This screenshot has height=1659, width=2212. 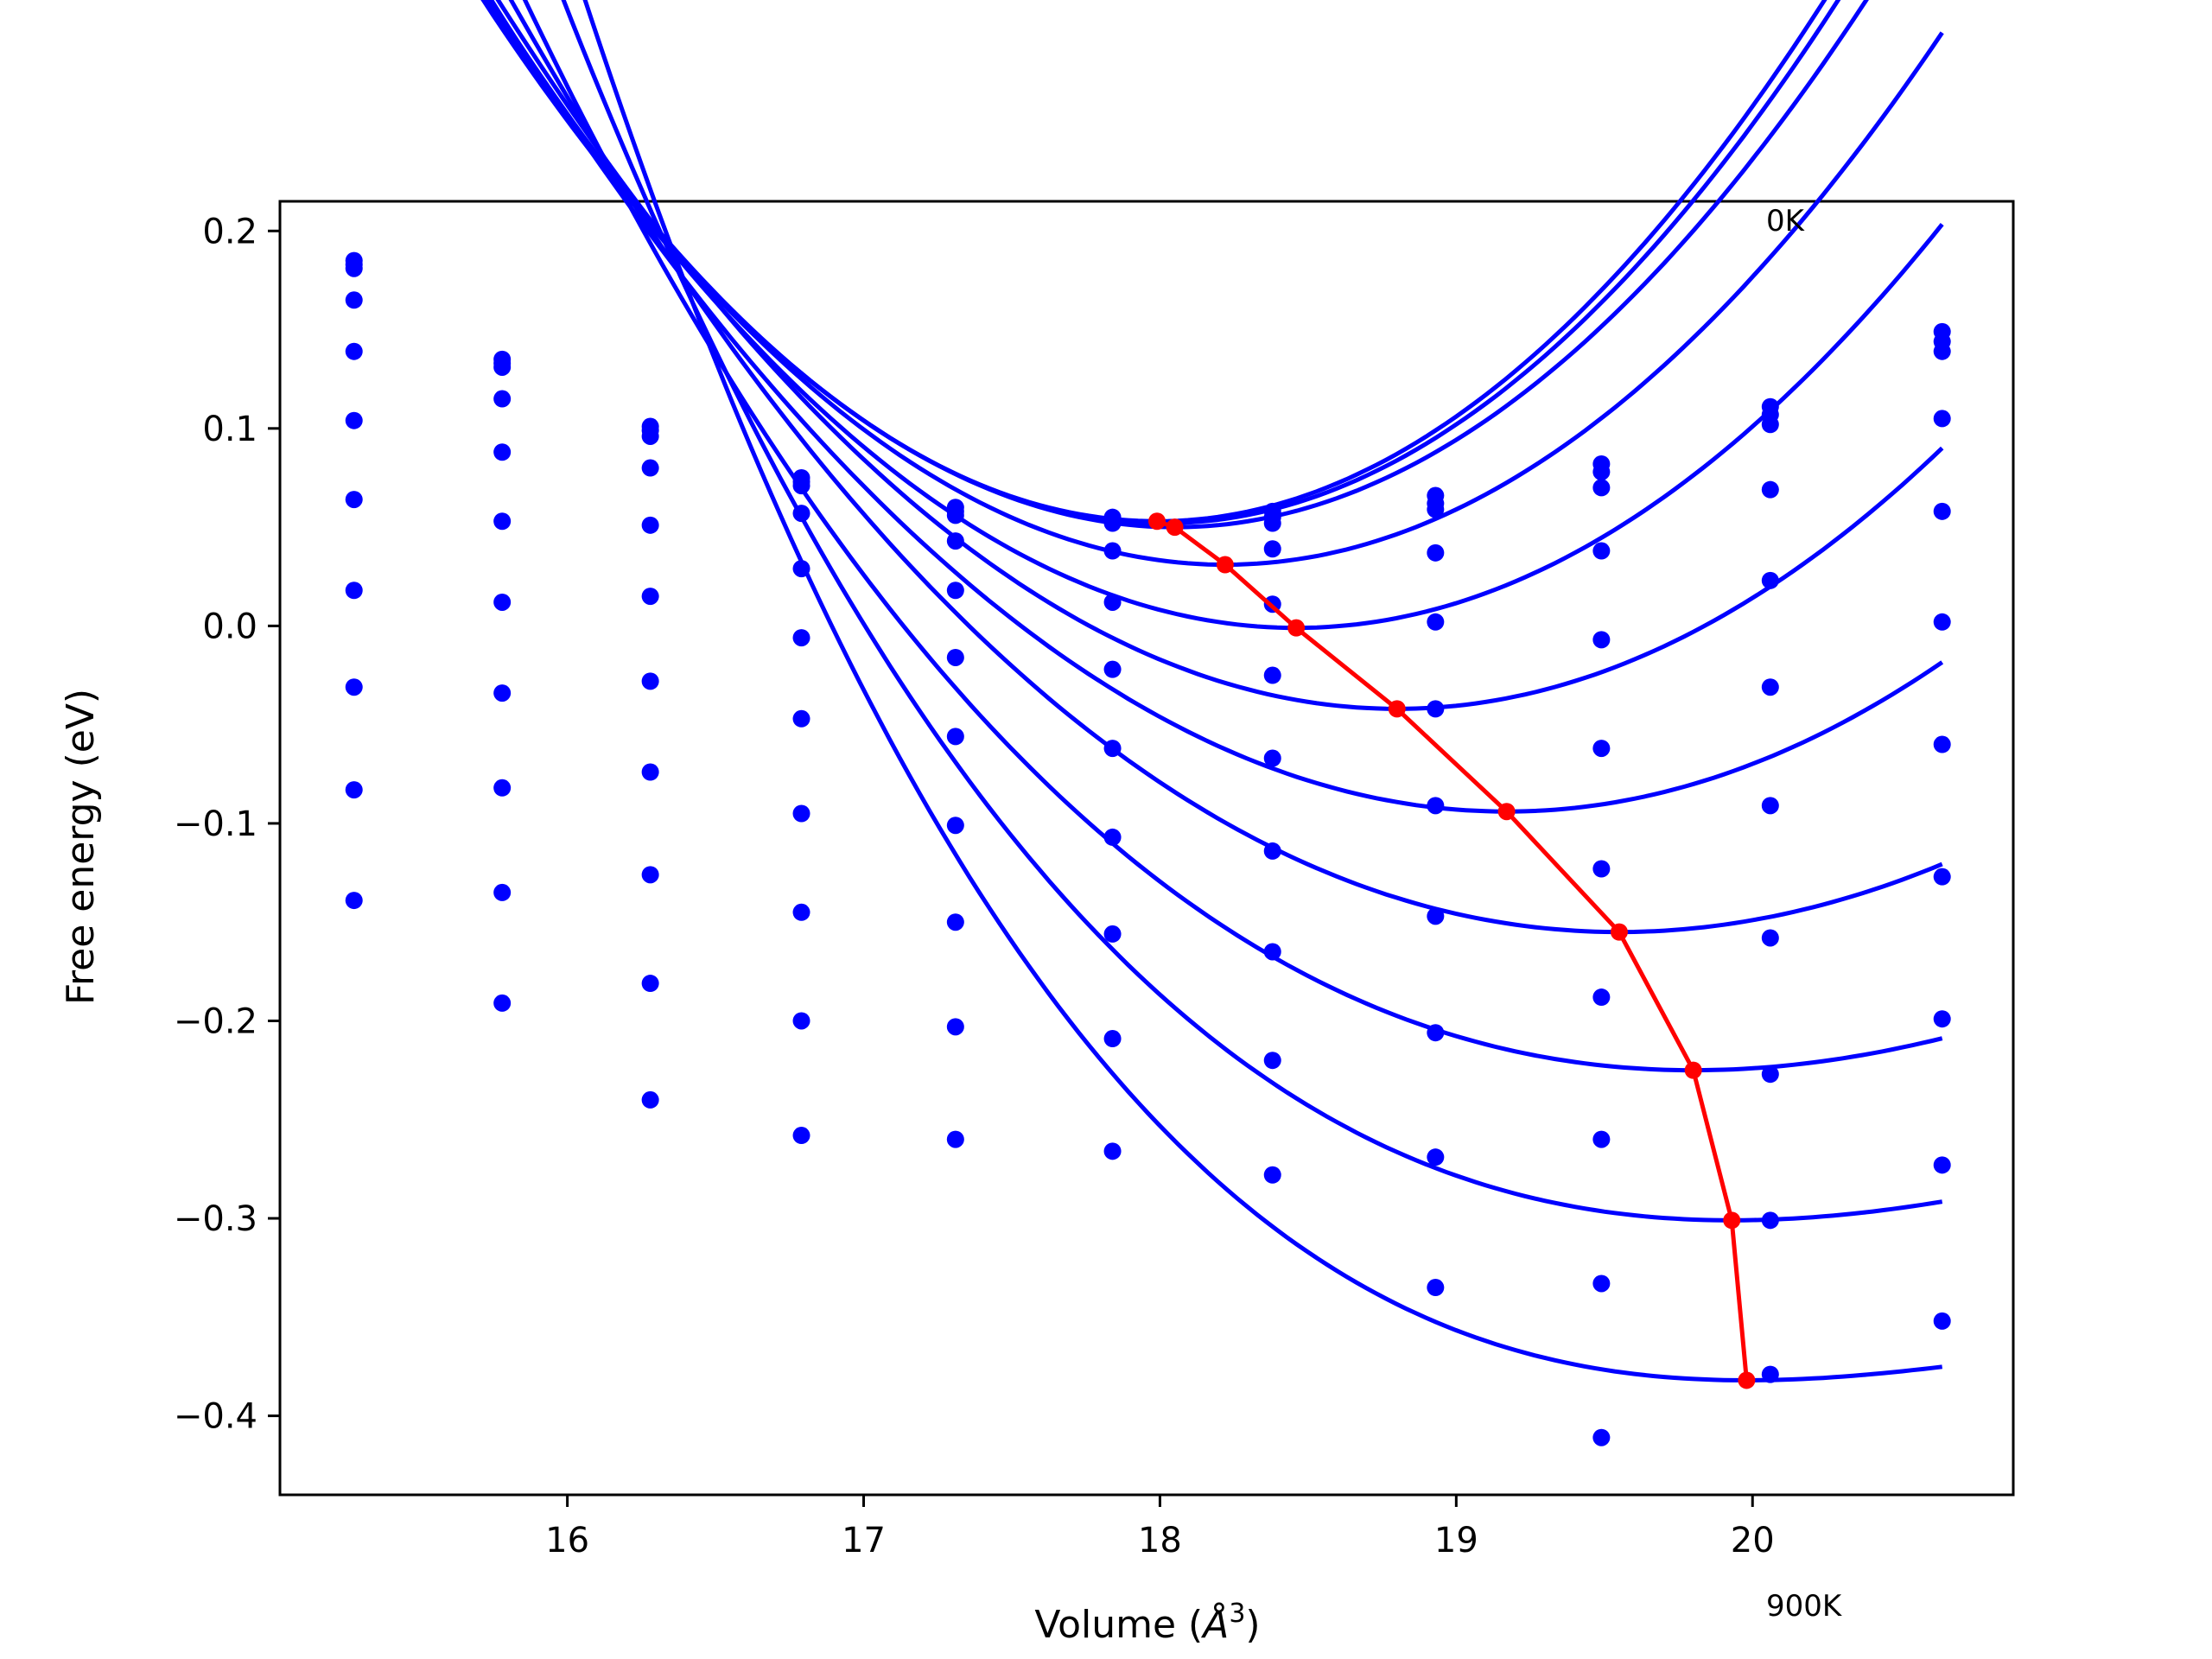 I want to click on x-tick-label: 17, so click(x=864, y=1540).